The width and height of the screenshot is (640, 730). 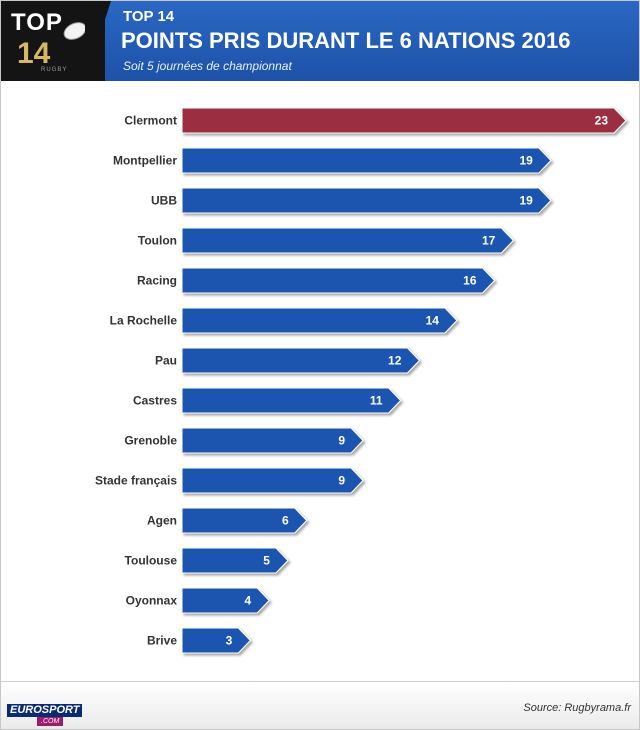 What do you see at coordinates (54, 70) in the screenshot?
I see `logo-sub-text: RUGBY` at bounding box center [54, 70].